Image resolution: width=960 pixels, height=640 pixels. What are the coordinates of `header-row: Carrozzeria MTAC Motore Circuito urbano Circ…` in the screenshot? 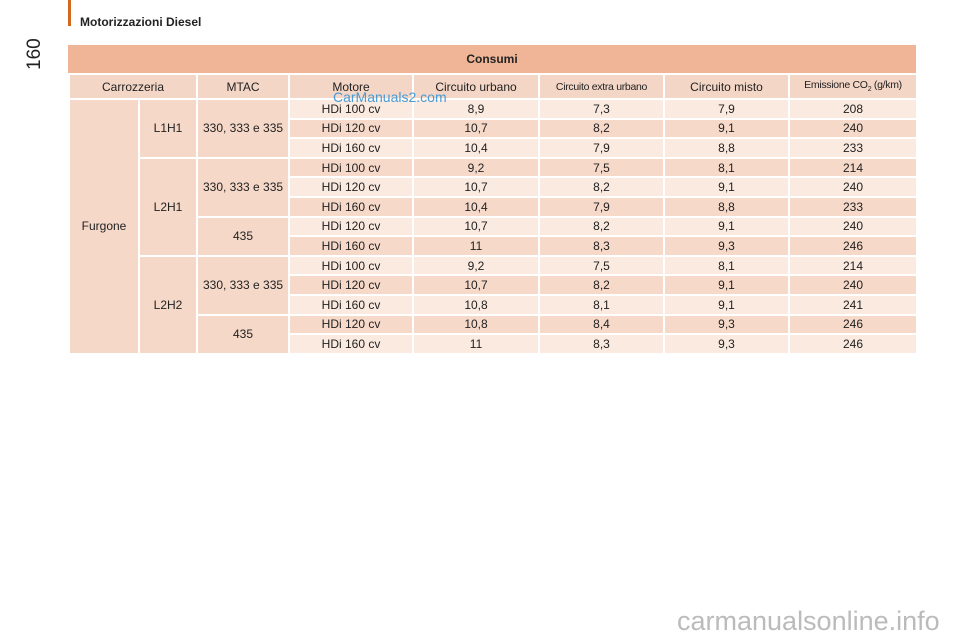 It's located at (493, 86).